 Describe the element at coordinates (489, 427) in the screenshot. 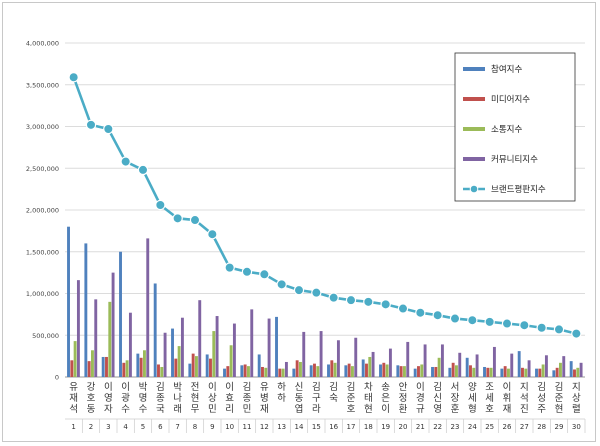

I see `x-rank-number: 25` at that location.